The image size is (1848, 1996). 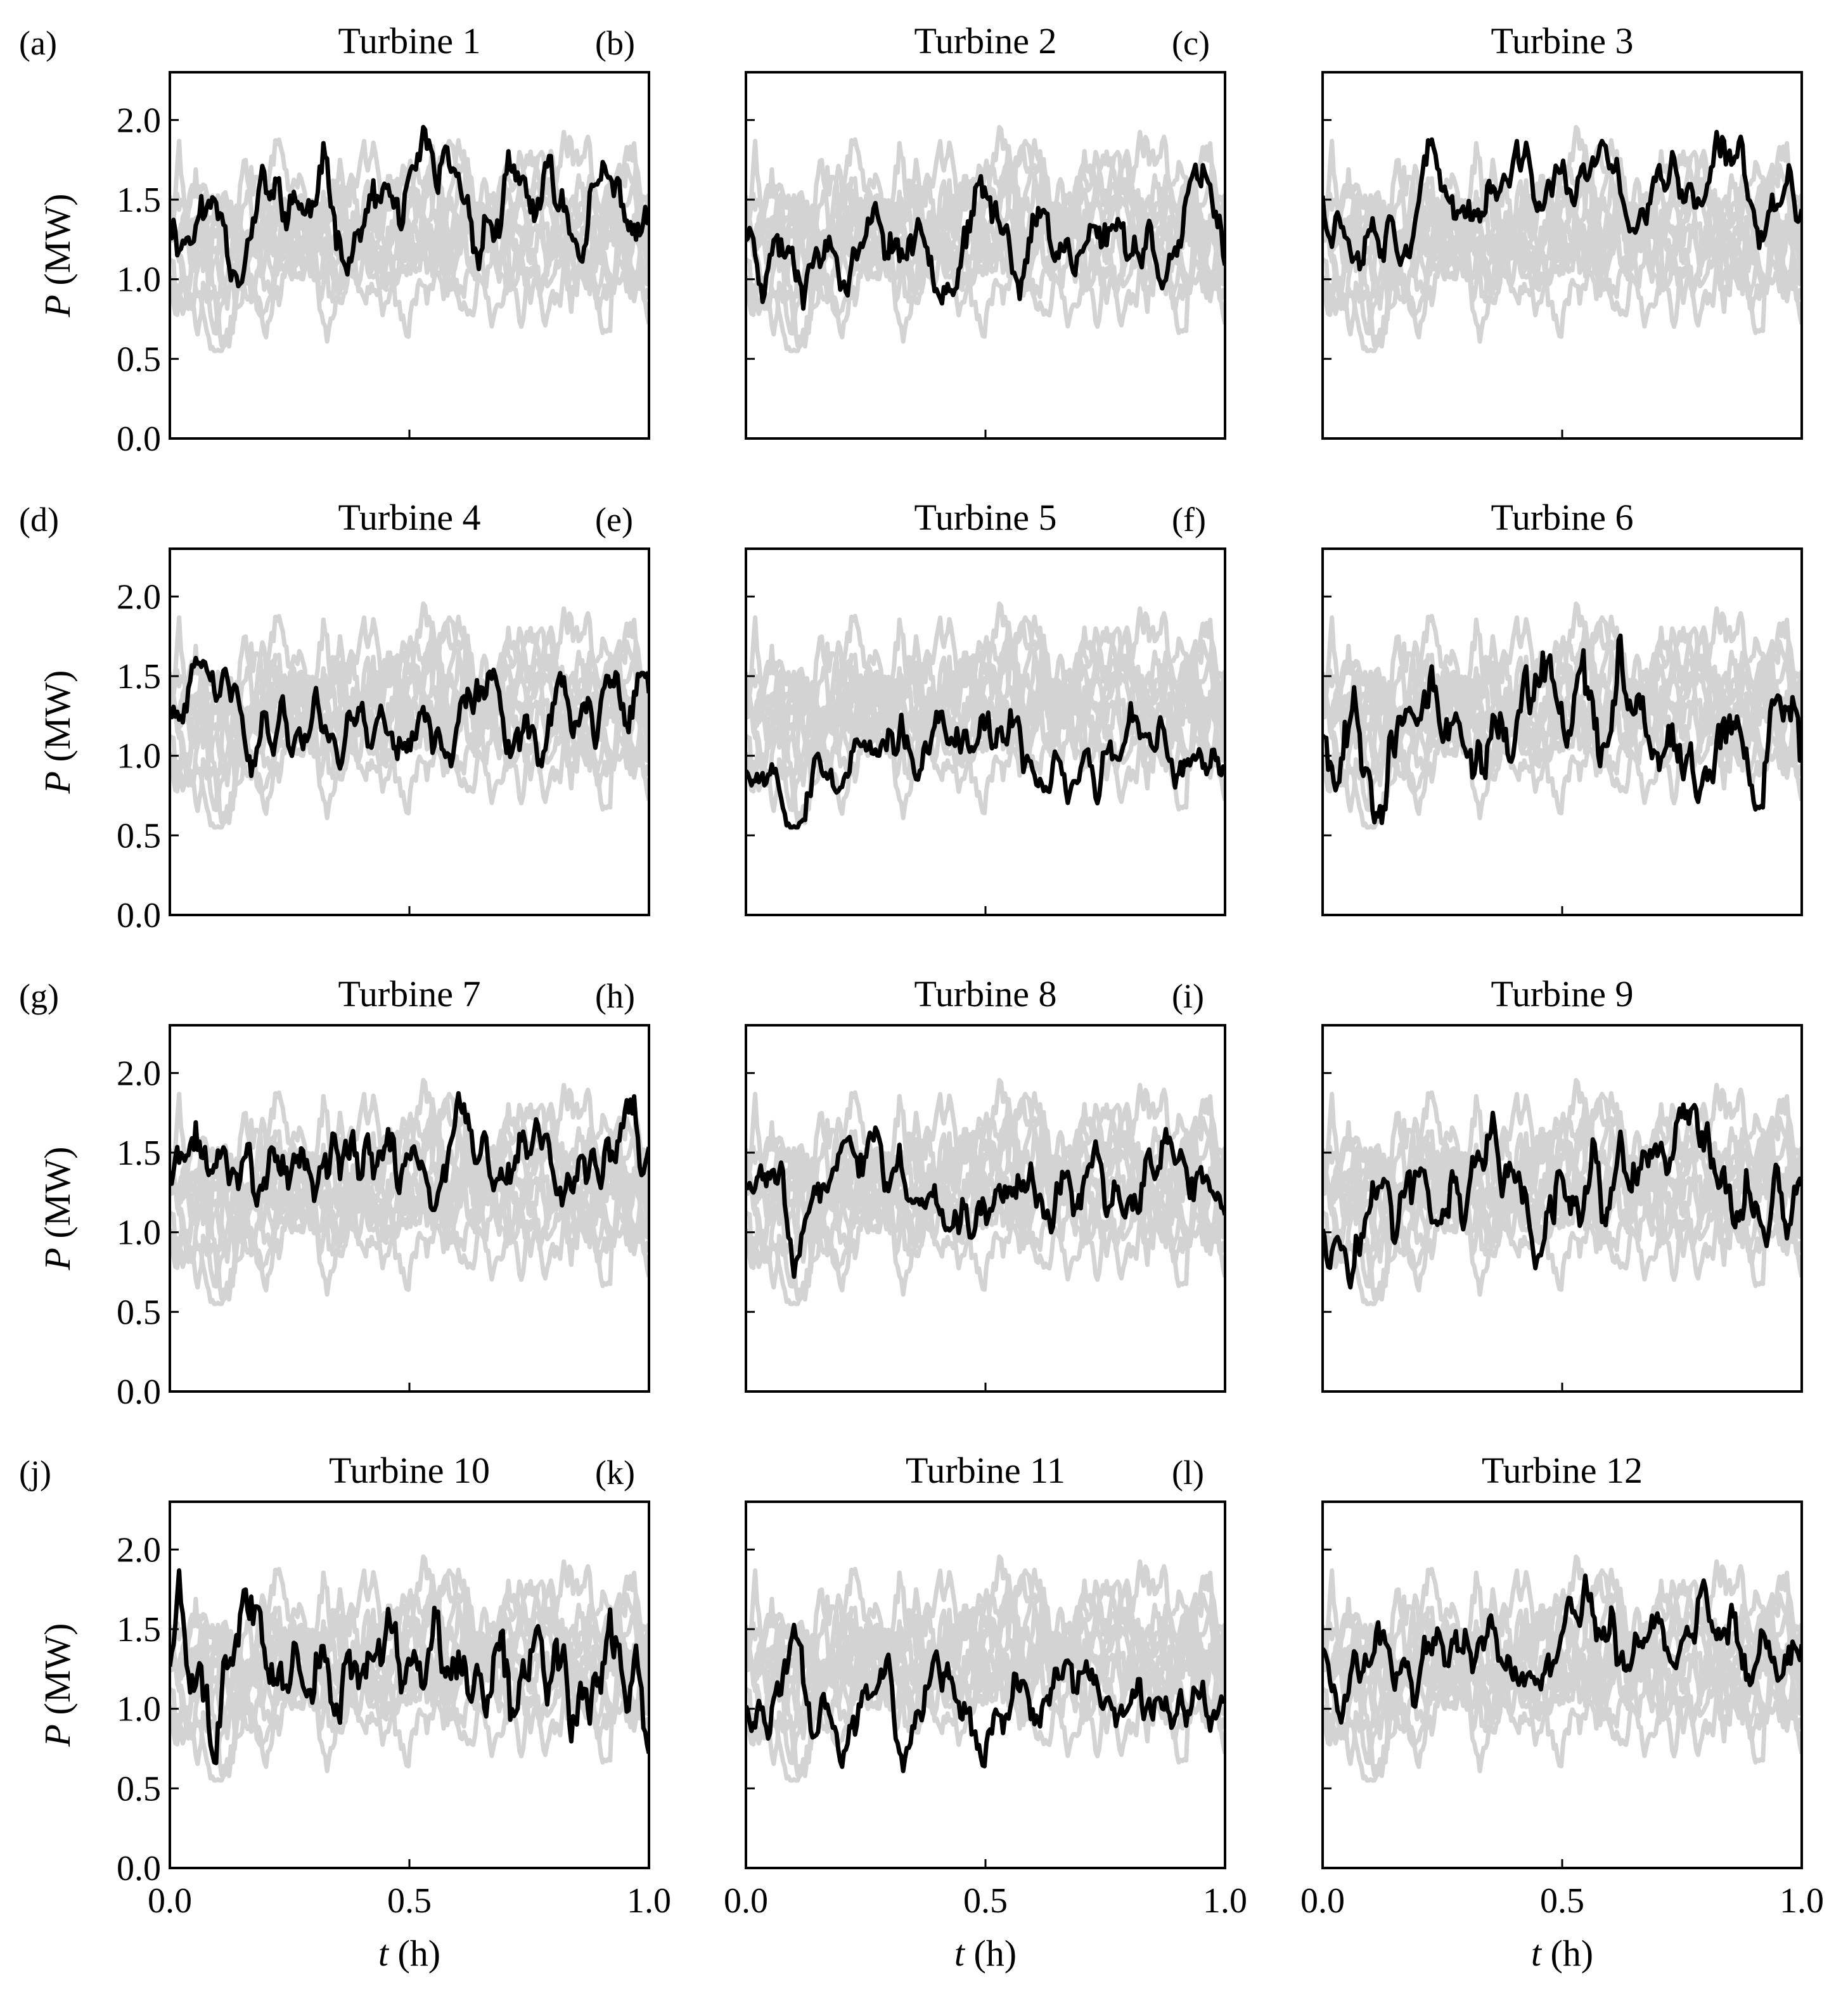 What do you see at coordinates (1188, 1473) in the screenshot?
I see `panel-letter: (l)` at bounding box center [1188, 1473].